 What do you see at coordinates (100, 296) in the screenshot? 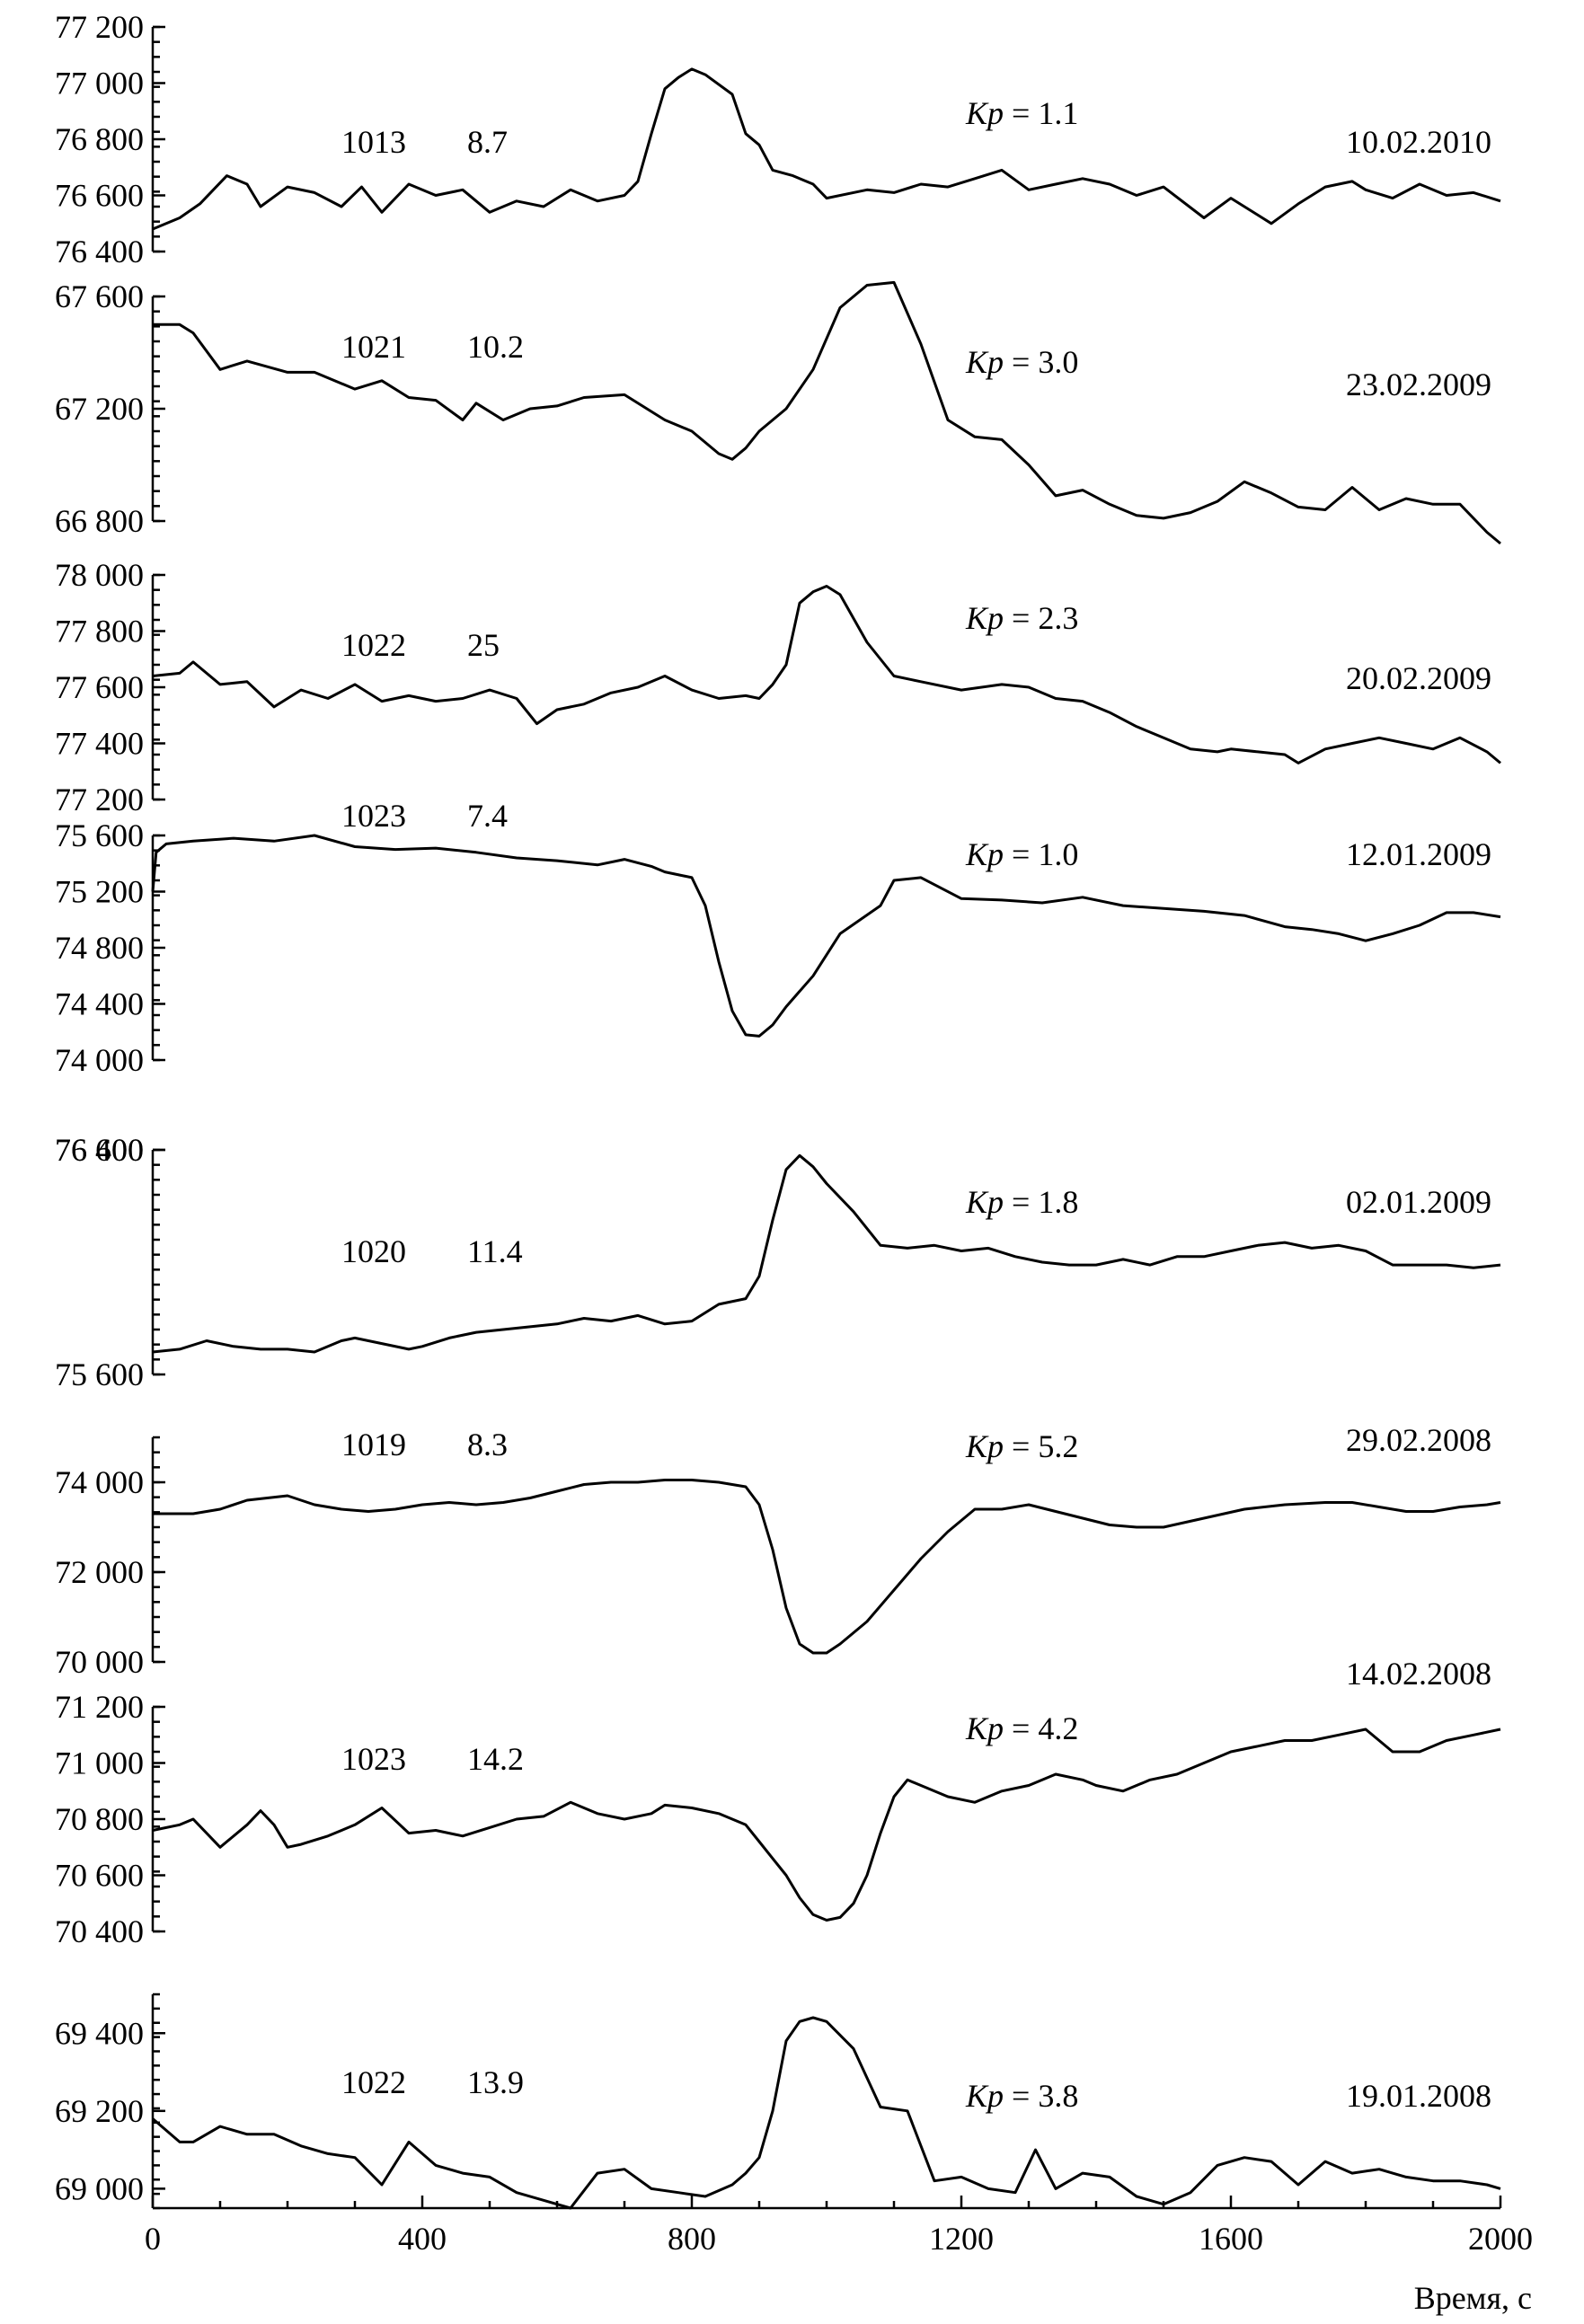
I see `y-tick-label: 67 600` at bounding box center [100, 296].